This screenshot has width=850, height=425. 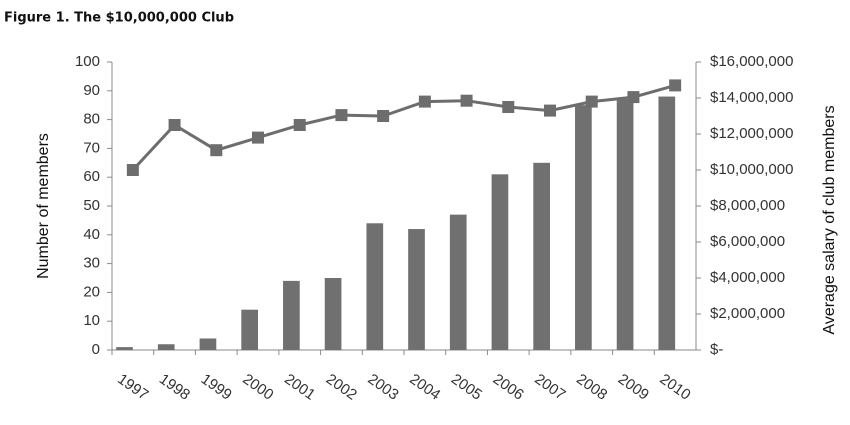 What do you see at coordinates (747, 205) in the screenshot?
I see `y2-tick-label: $8,000,000` at bounding box center [747, 205].